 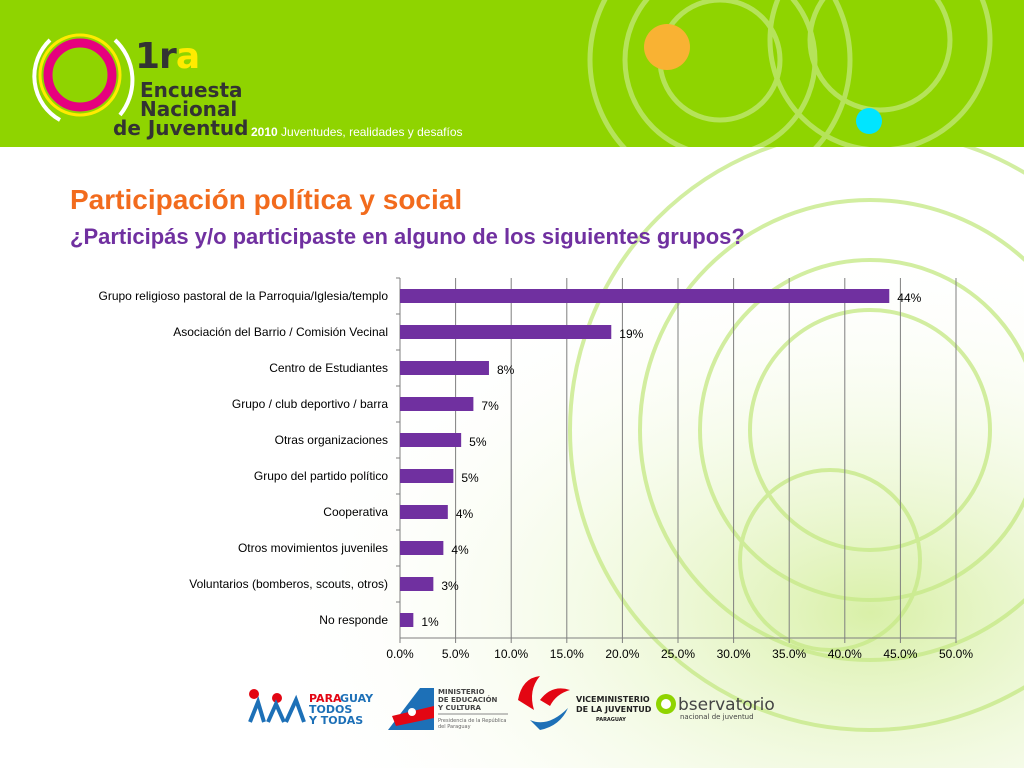 I want to click on svg-text: Presidencia de la República, so click(x=472, y=720).